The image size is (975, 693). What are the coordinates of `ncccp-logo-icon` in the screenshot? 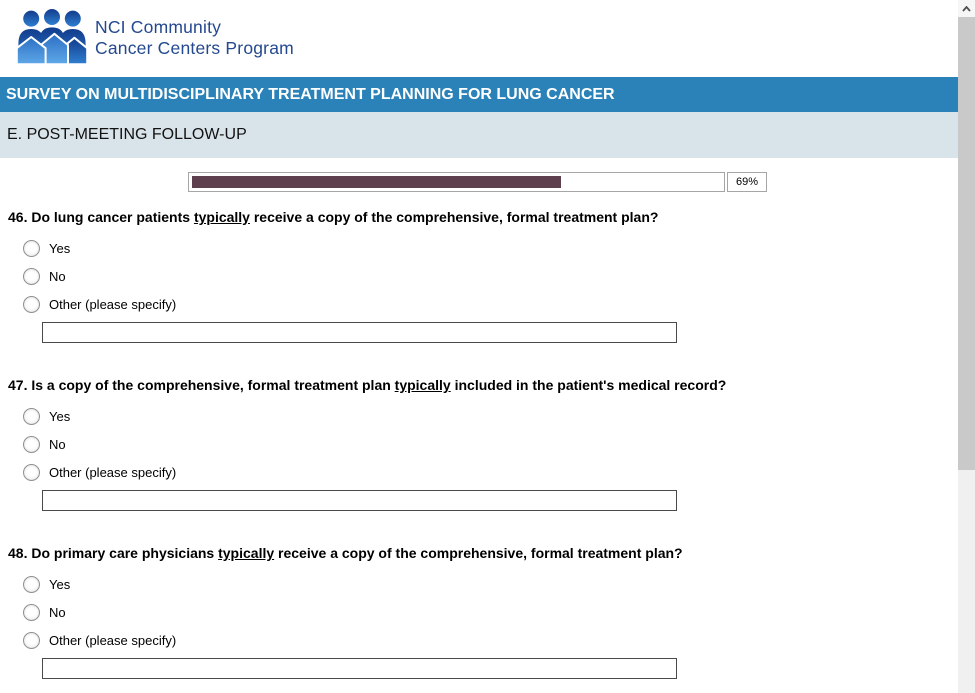 It's located at (52, 37).